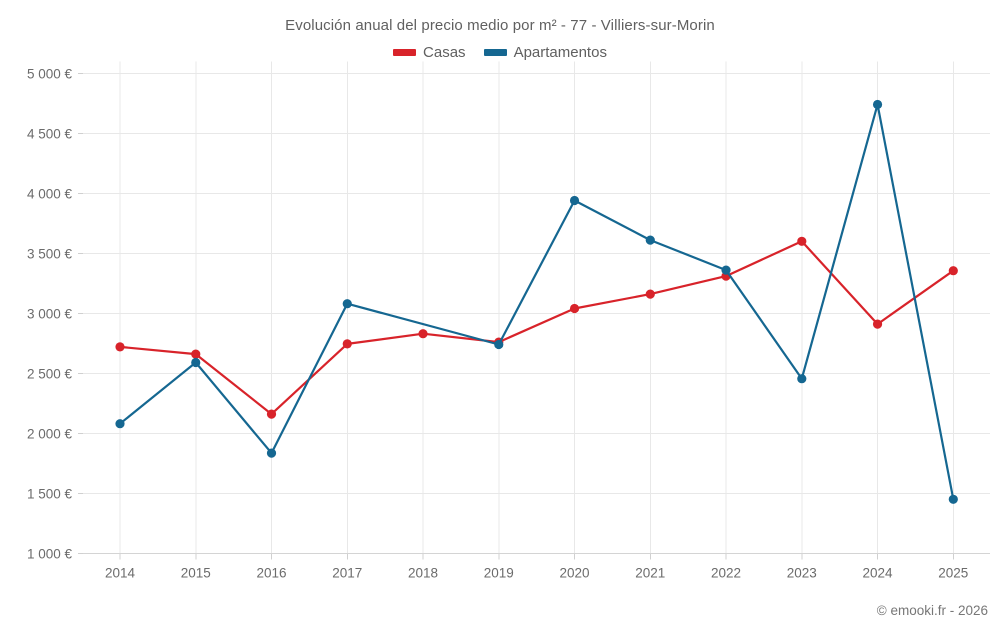 The width and height of the screenshot is (1000, 625). What do you see at coordinates (50, 313) in the screenshot?
I see `y-tick-label: 3 000 €` at bounding box center [50, 313].